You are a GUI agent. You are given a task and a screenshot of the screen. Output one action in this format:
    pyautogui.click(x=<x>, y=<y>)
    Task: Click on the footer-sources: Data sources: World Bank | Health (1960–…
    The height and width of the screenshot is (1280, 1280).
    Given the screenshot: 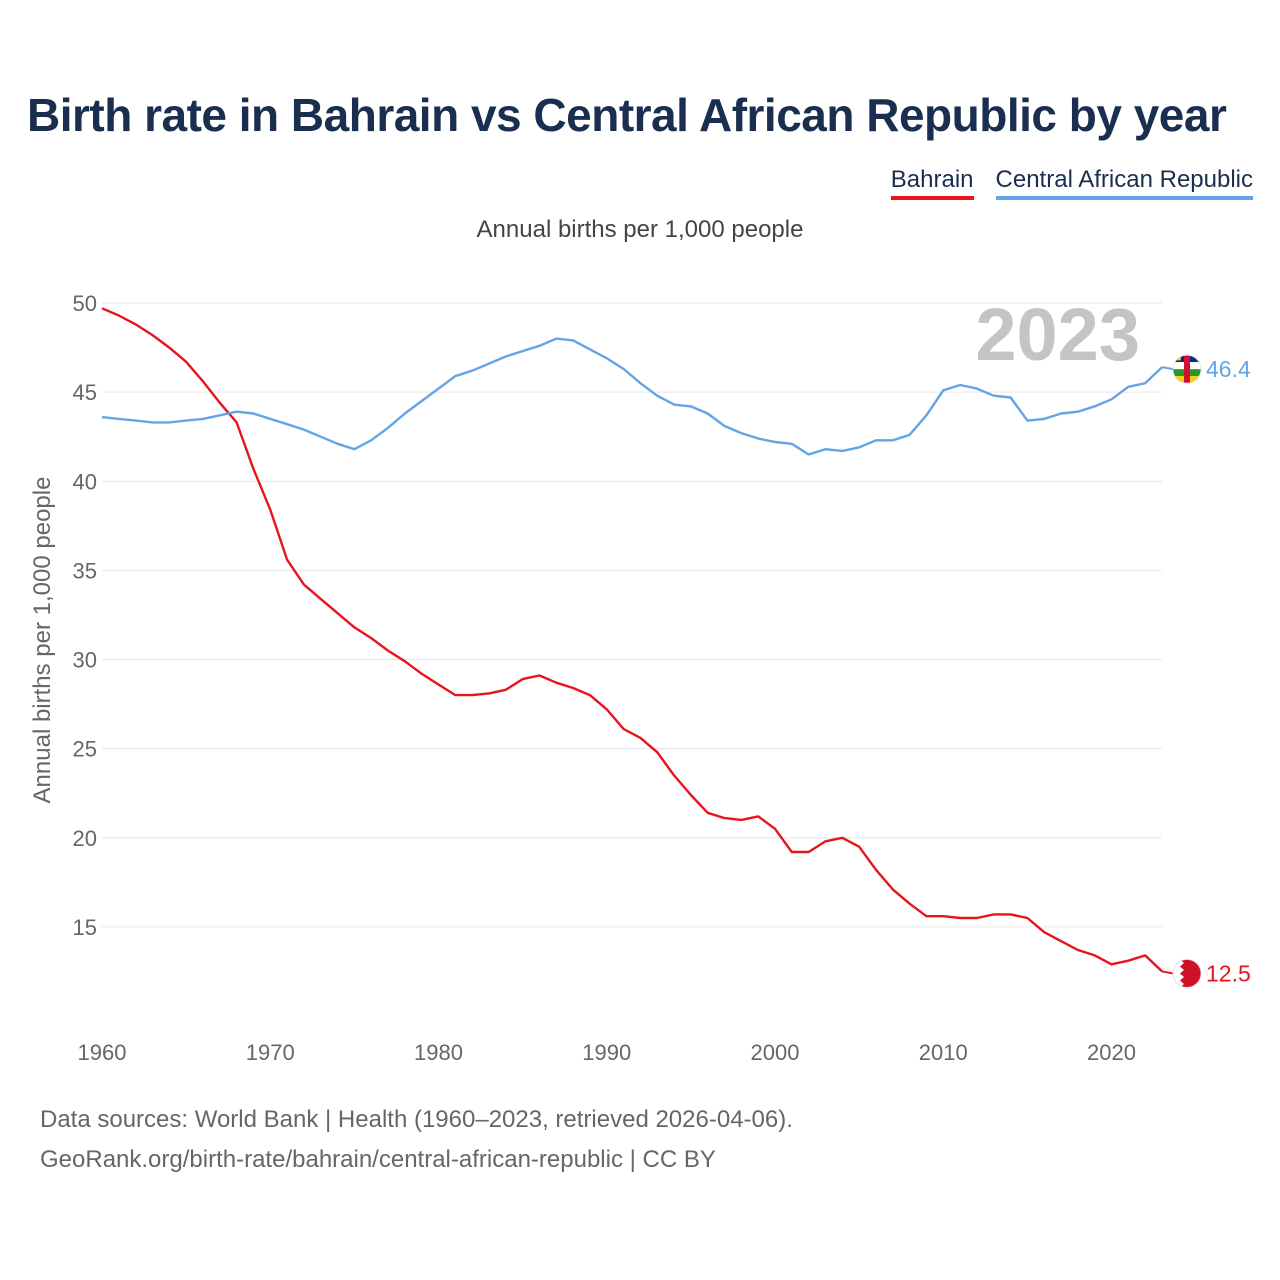 What is the action you would take?
    pyautogui.click(x=416, y=1119)
    